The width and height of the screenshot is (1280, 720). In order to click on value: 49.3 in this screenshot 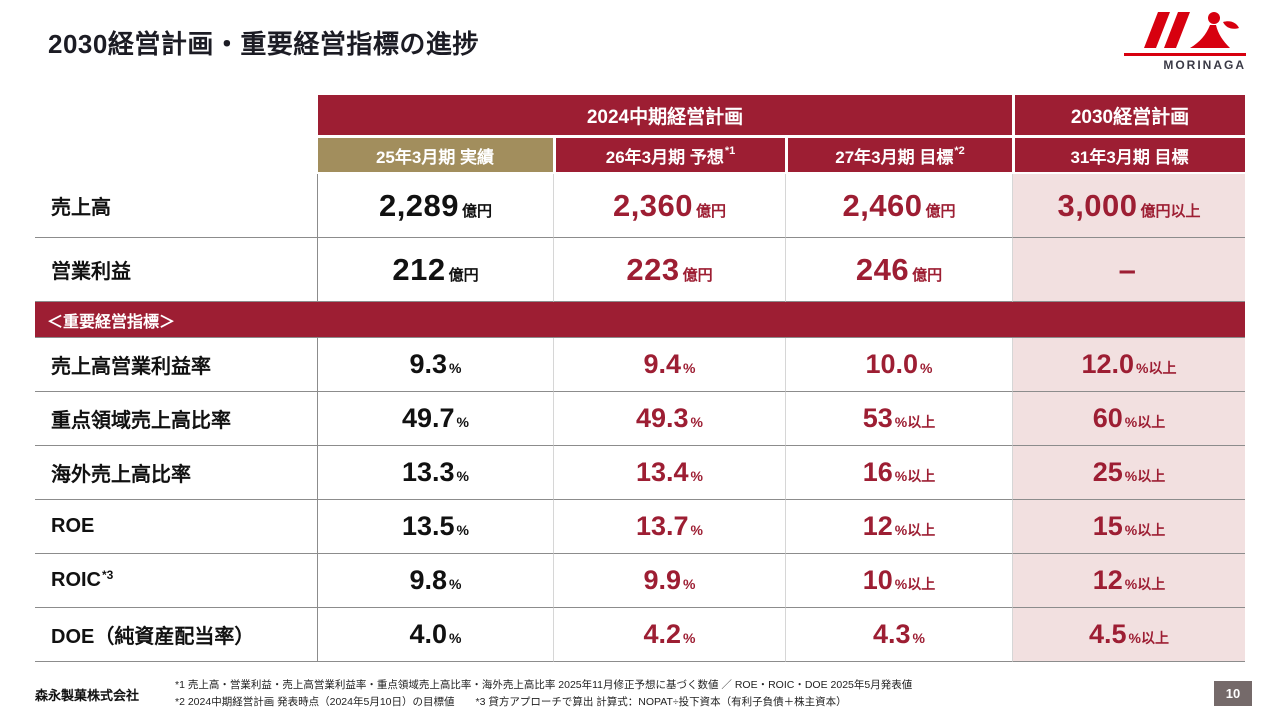, I will do `click(662, 418)`.